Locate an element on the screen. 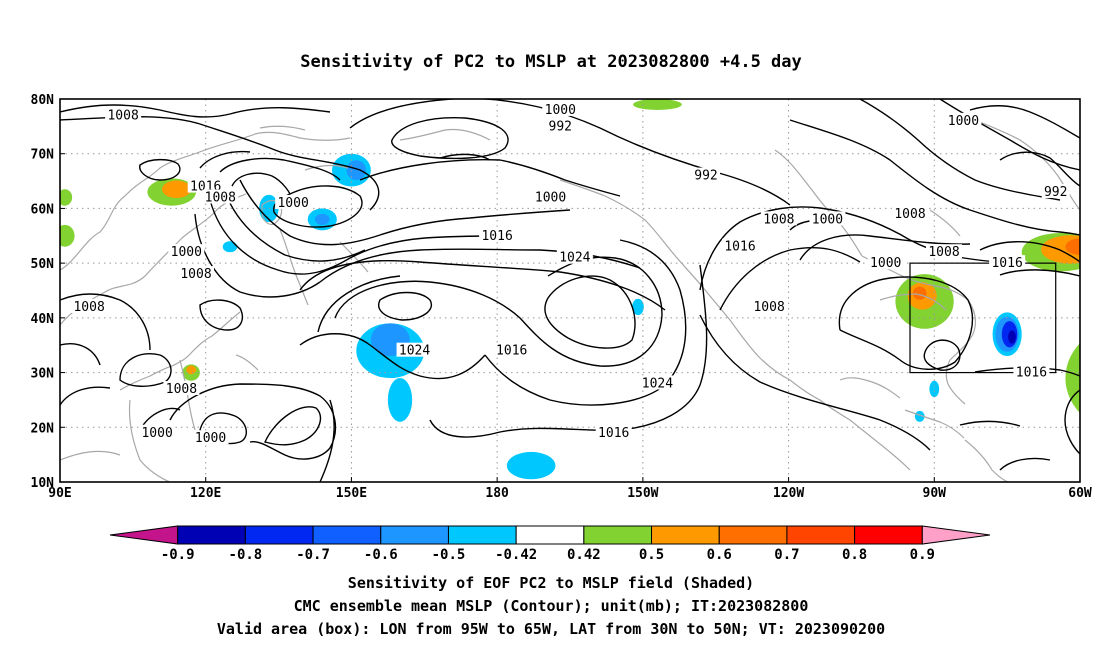  colorbar-label: -0.6 is located at coordinates (381, 555).